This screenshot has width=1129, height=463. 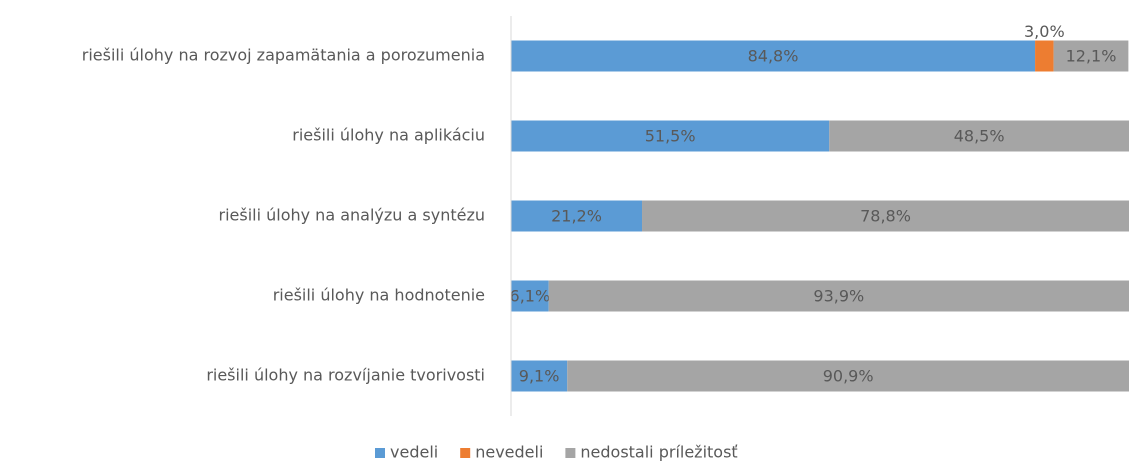 I want to click on value-label: 84,8%, so click(x=773, y=56).